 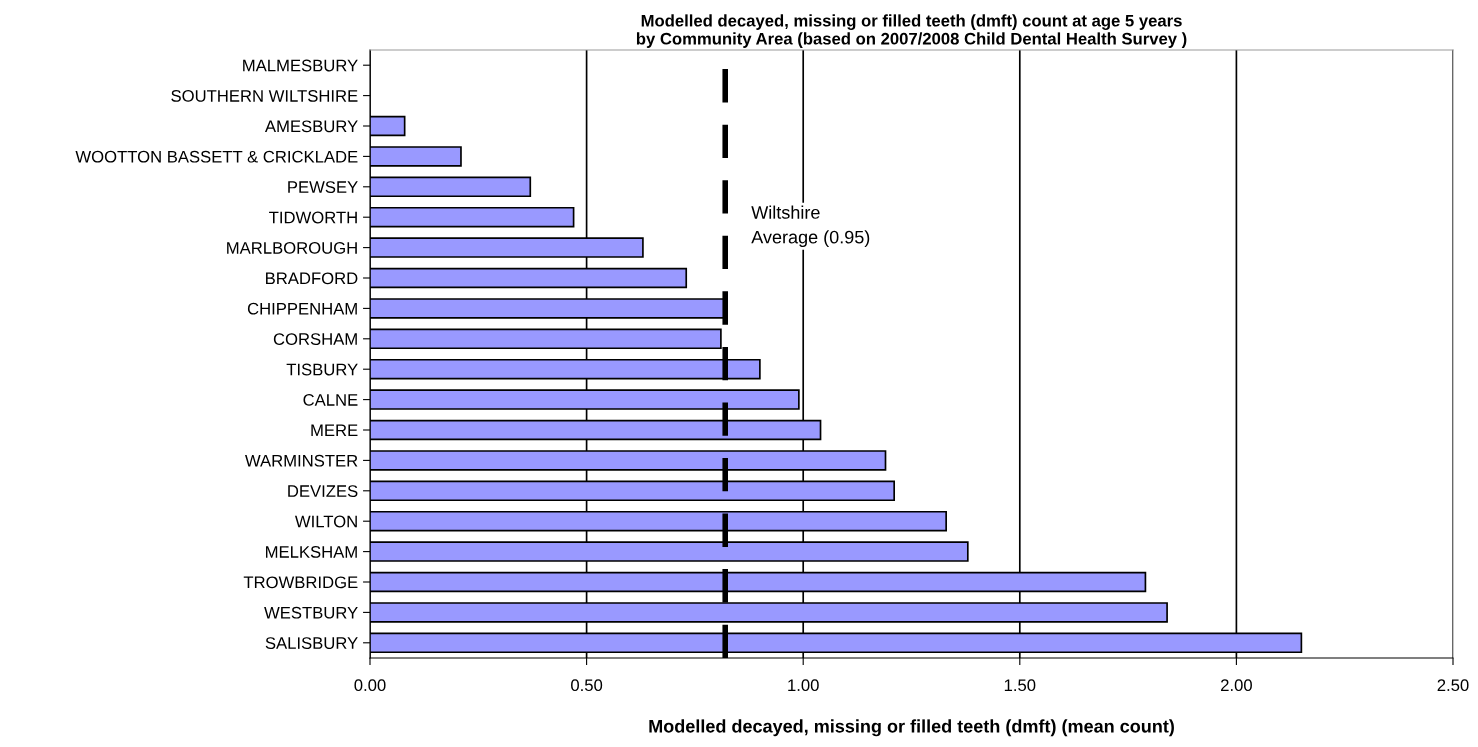 What do you see at coordinates (312, 278) in the screenshot?
I see `y-tick-label: BRADFORD` at bounding box center [312, 278].